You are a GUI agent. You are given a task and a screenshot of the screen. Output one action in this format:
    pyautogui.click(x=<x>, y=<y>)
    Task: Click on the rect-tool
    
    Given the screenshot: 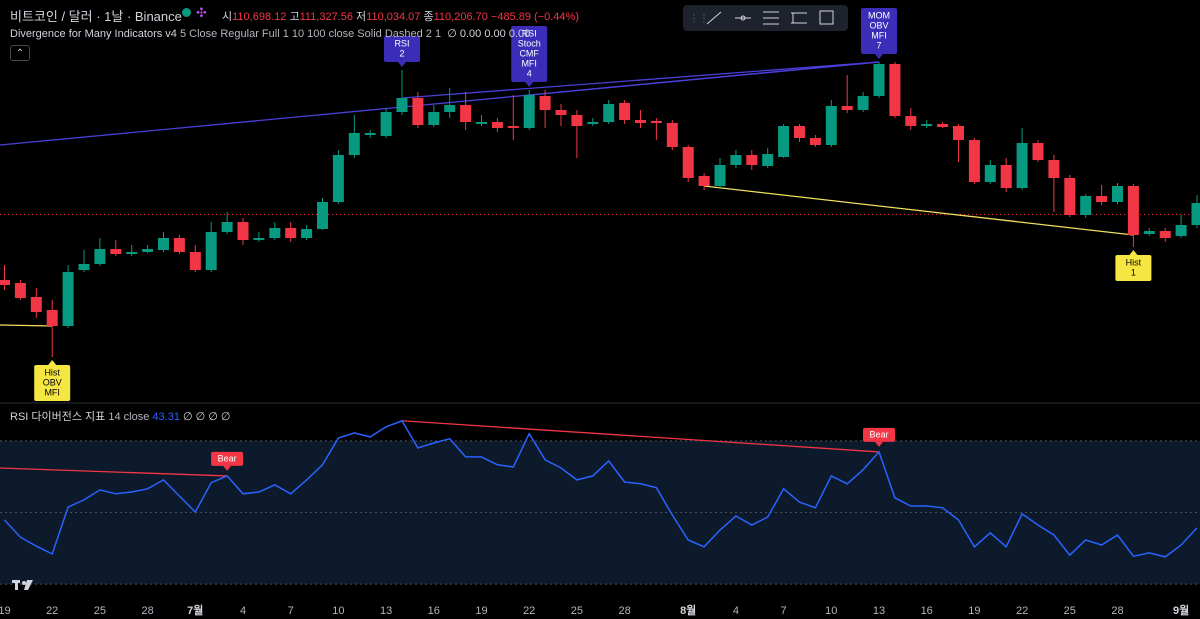 What is the action you would take?
    pyautogui.click(x=826, y=17)
    